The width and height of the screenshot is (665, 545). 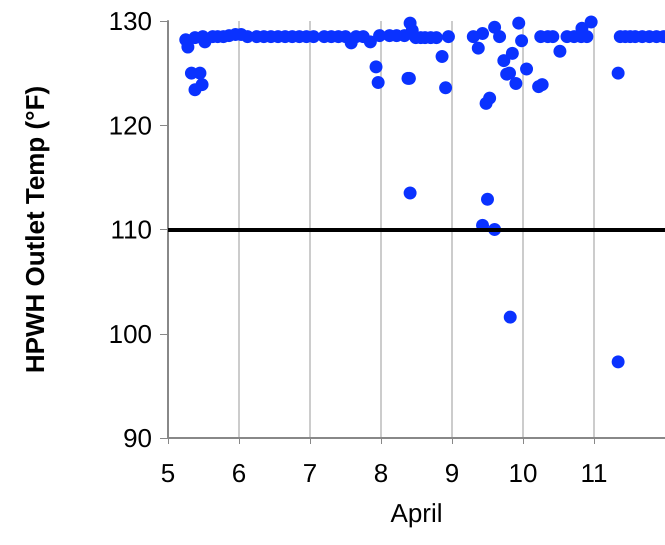 I want to click on x-tick-label: 5, so click(x=168, y=473).